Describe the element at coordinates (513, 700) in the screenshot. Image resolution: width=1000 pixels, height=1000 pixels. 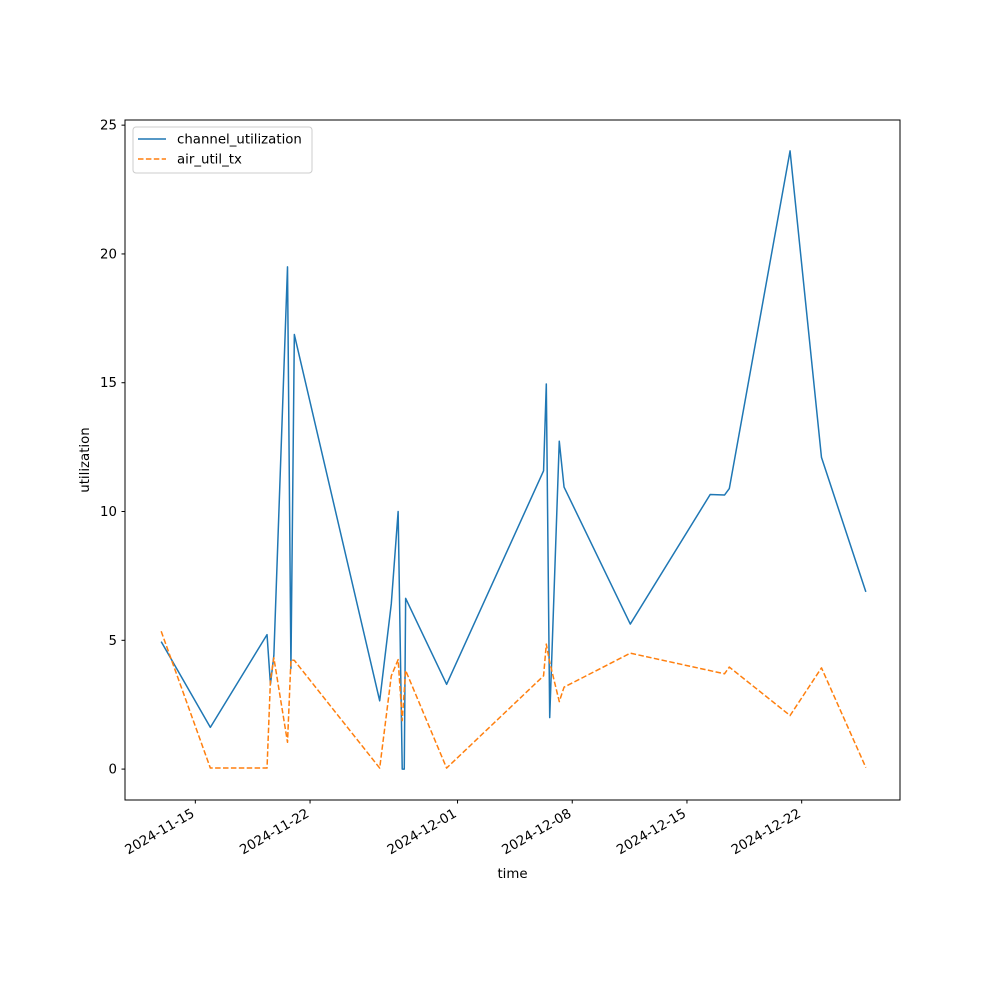
I see `series-line-air-util-tx` at that location.